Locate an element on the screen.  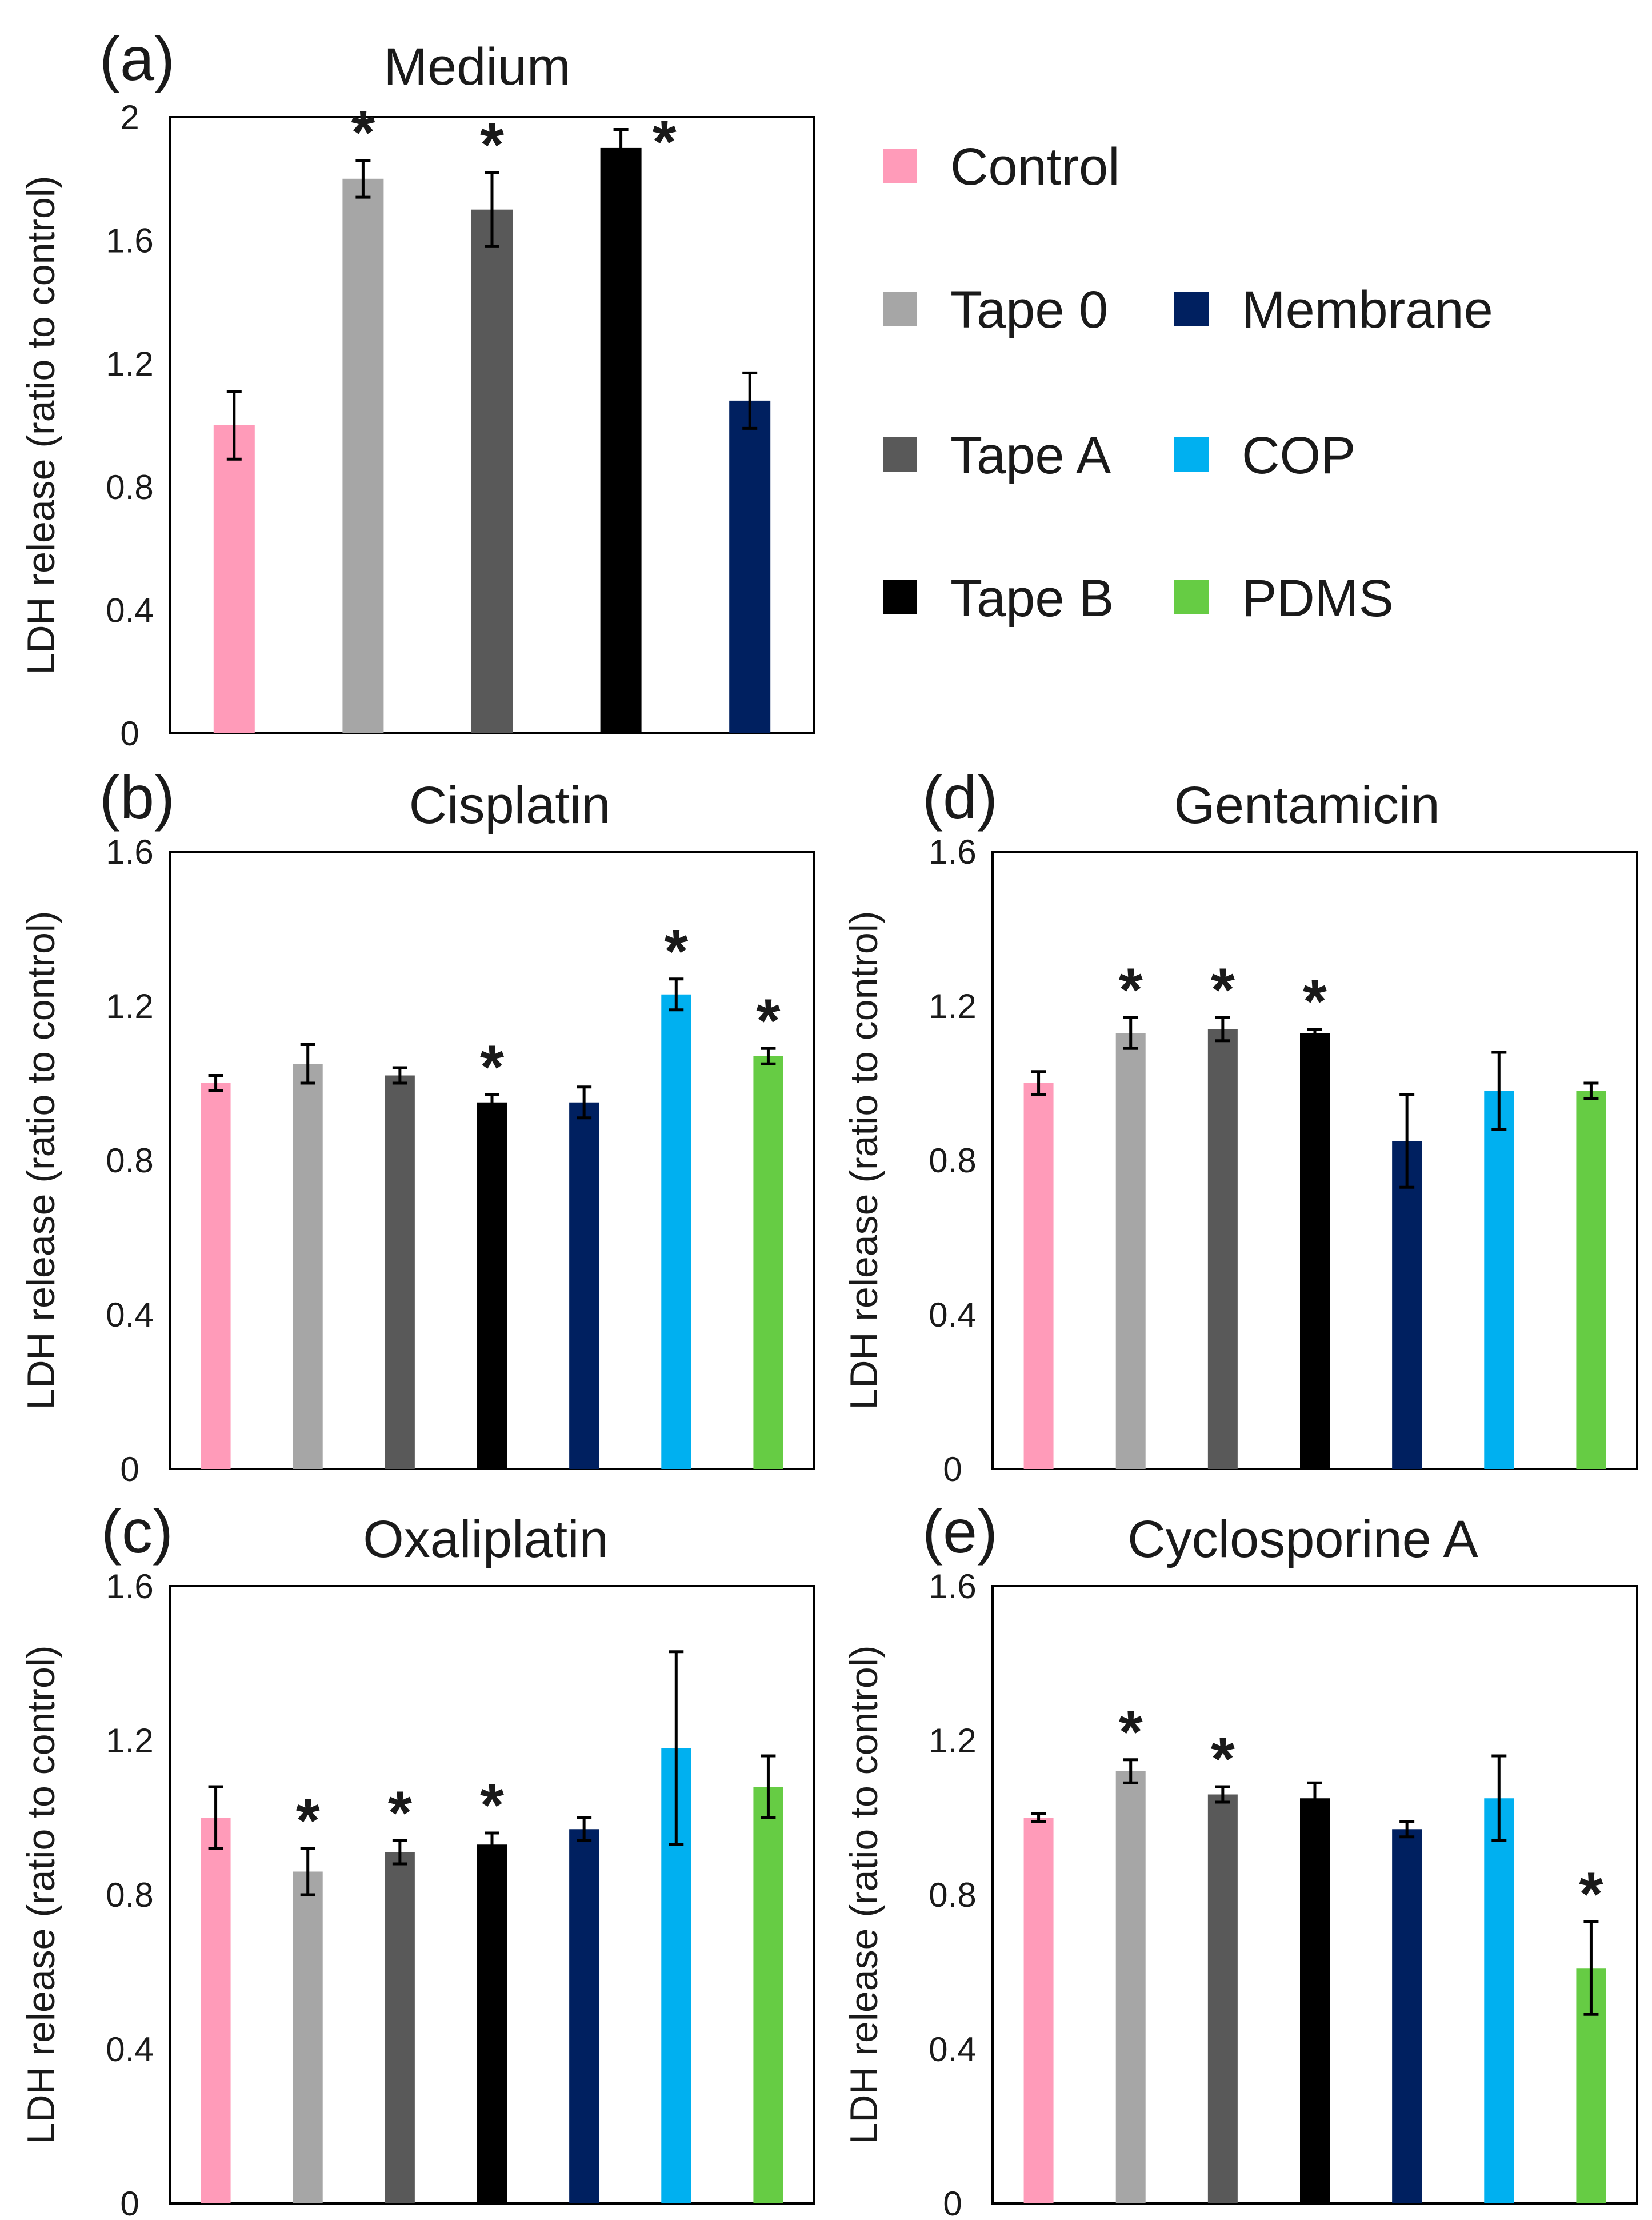
legend-item-control: Control is located at coordinates (1001, 167).